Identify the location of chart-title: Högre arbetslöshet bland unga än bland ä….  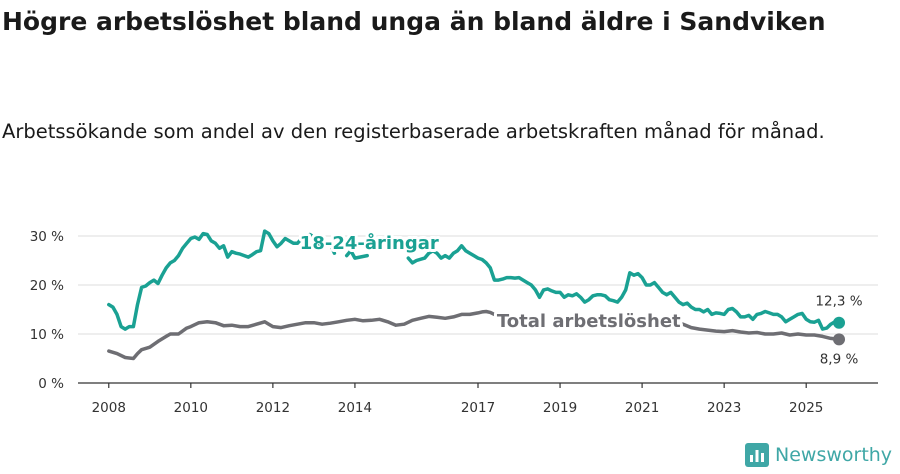
(414, 21).